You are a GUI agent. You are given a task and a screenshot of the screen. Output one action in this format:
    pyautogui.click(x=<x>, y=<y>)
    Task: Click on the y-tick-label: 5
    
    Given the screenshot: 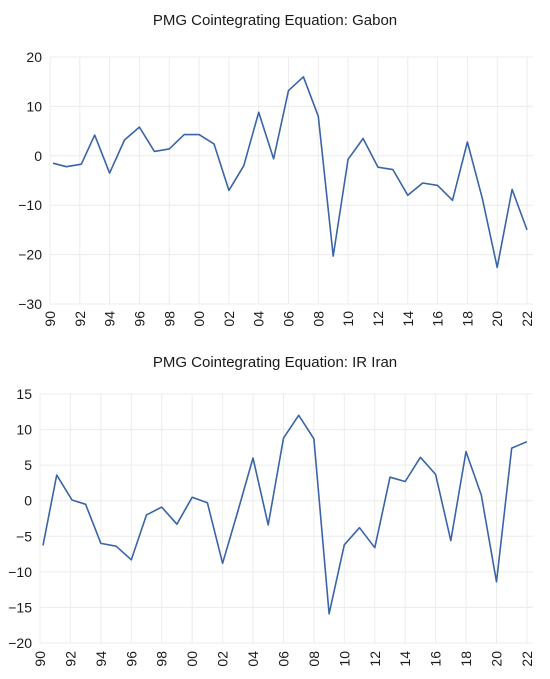 What is the action you would take?
    pyautogui.click(x=28, y=465)
    